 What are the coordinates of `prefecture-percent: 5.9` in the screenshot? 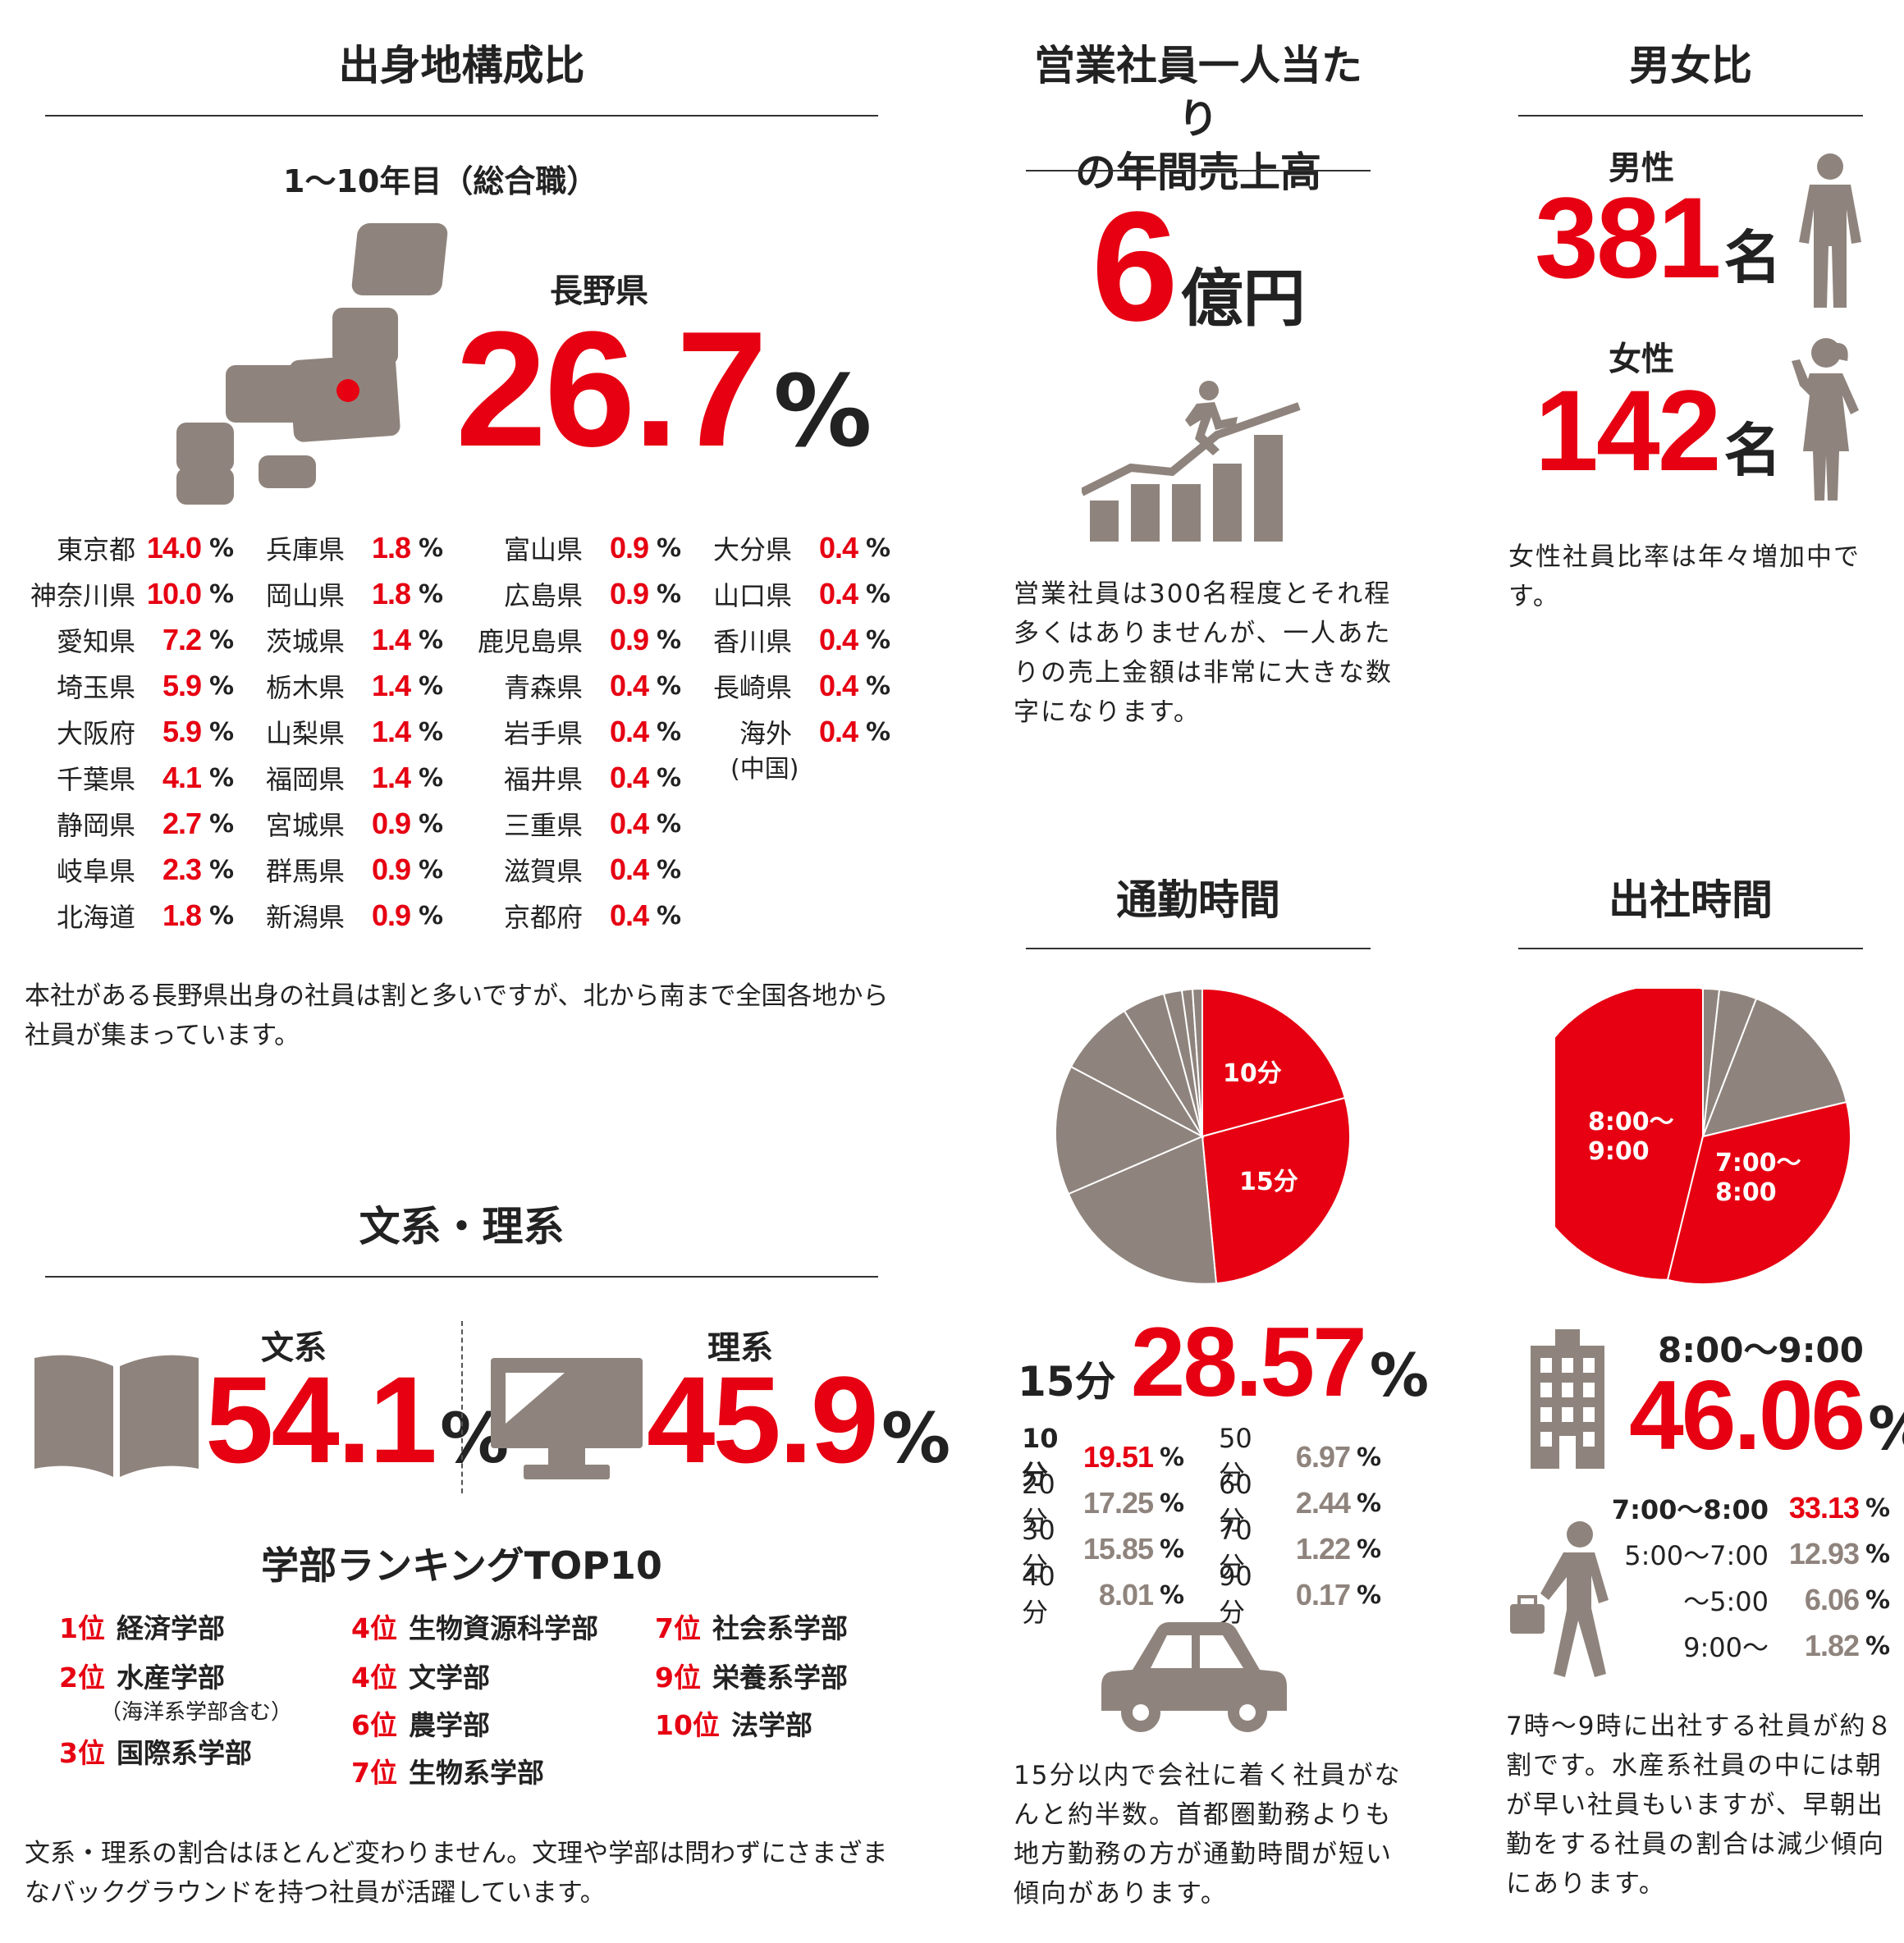 It's located at (182, 685).